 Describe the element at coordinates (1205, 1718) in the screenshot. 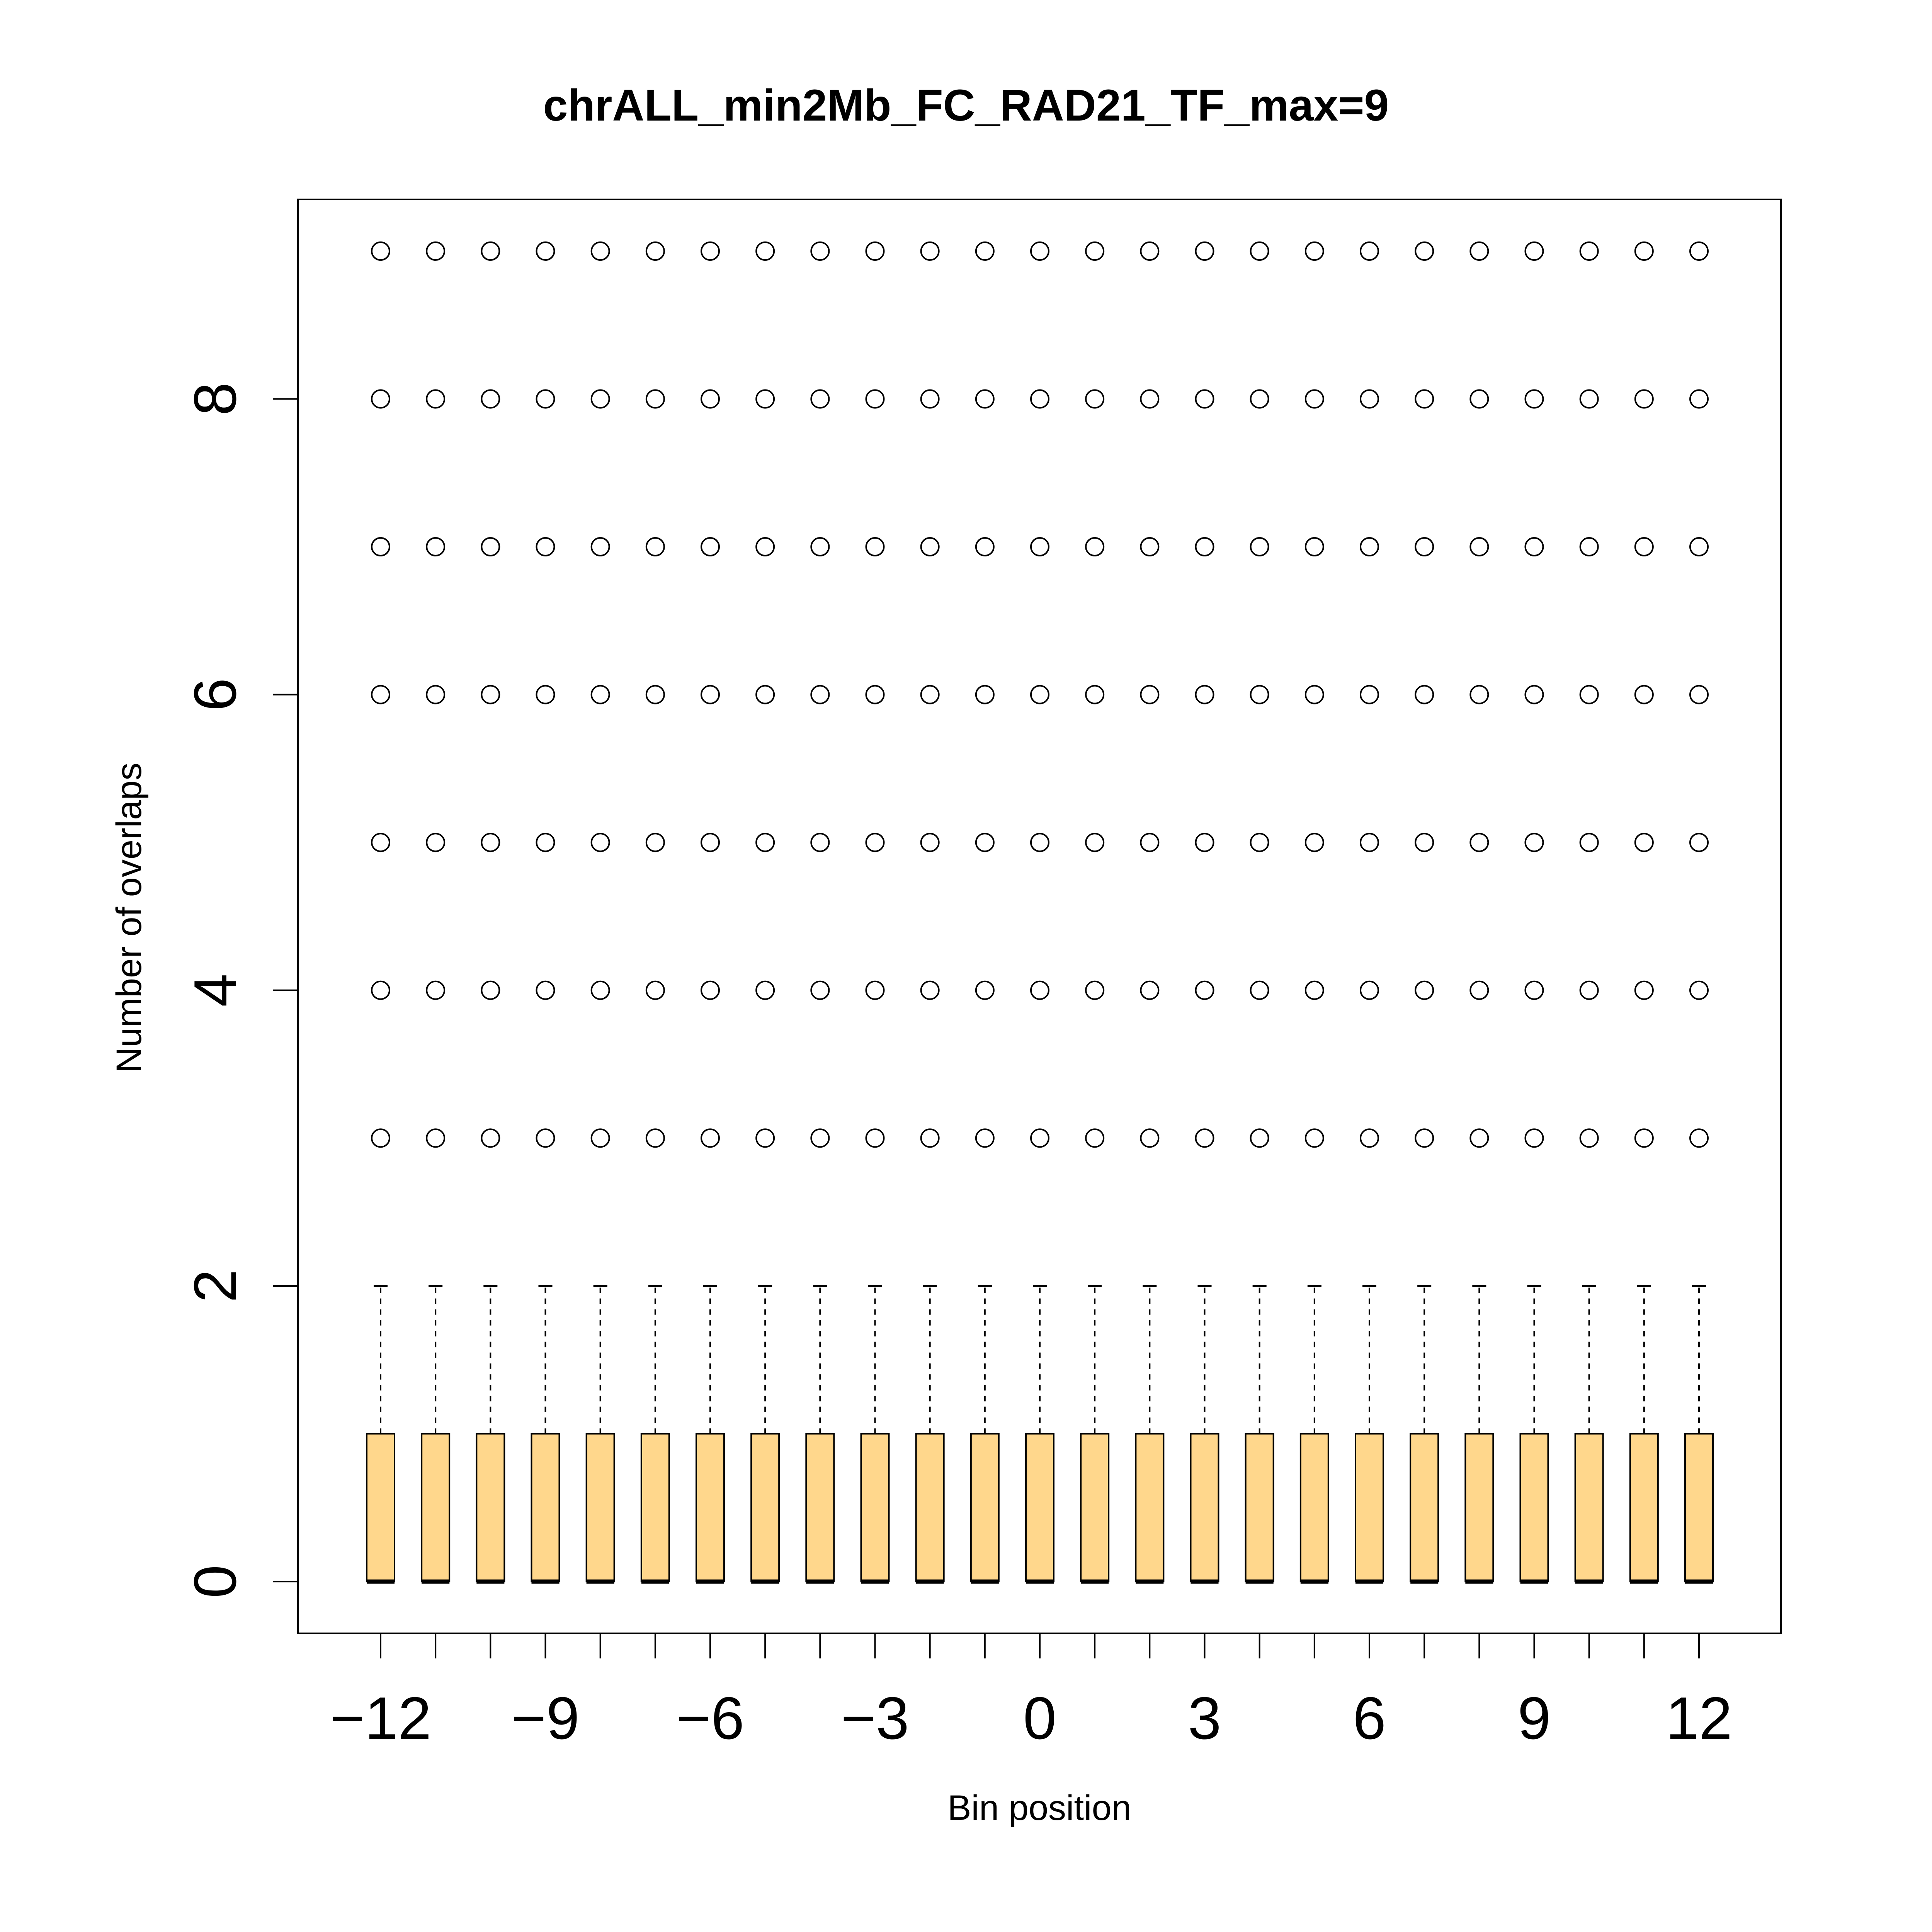

I see `x-tick-label: 3` at that location.